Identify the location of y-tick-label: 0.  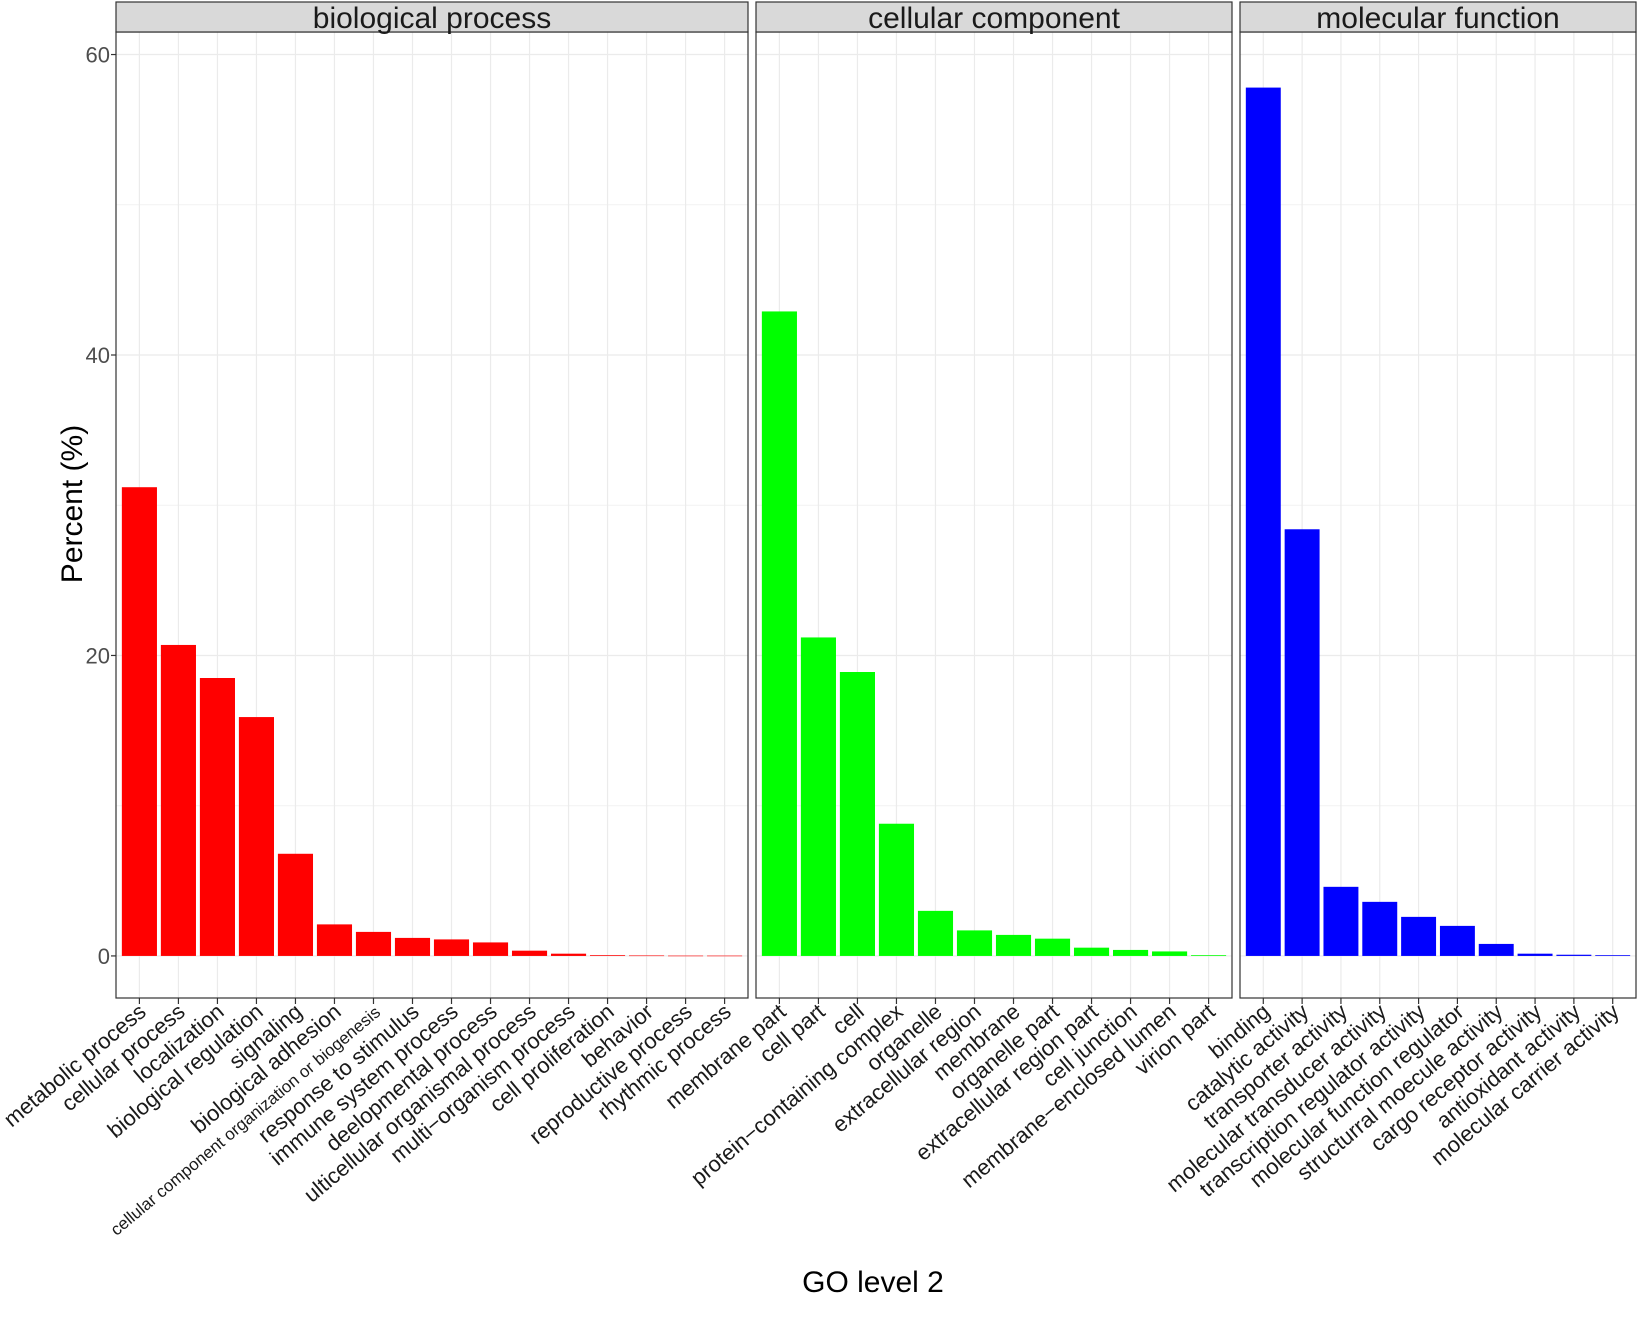
(104, 956).